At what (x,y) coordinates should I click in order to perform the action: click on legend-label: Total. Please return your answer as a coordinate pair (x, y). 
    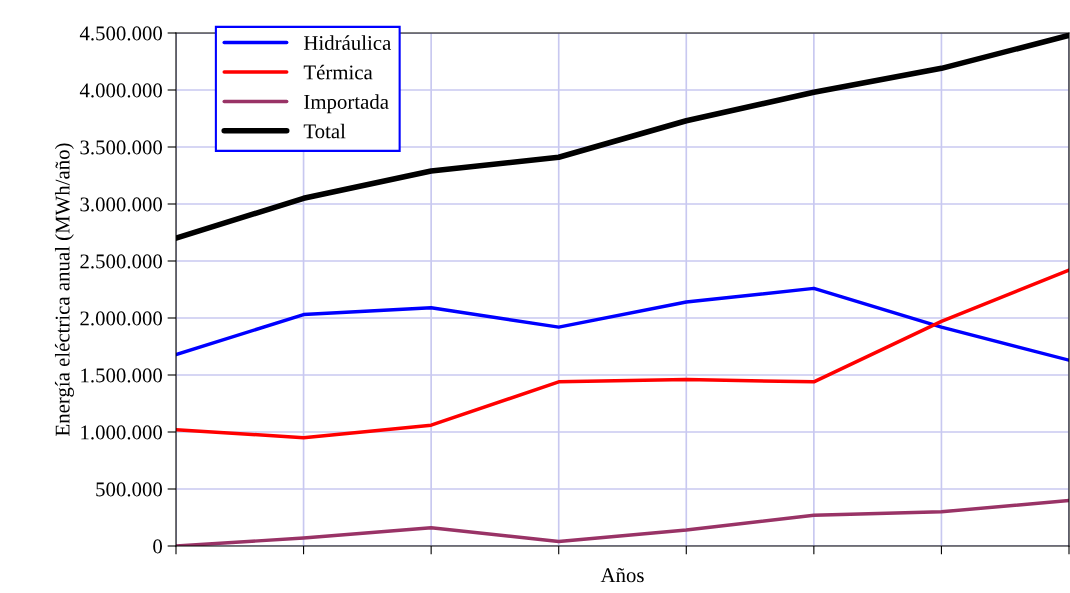
    Looking at the image, I should click on (324, 131).